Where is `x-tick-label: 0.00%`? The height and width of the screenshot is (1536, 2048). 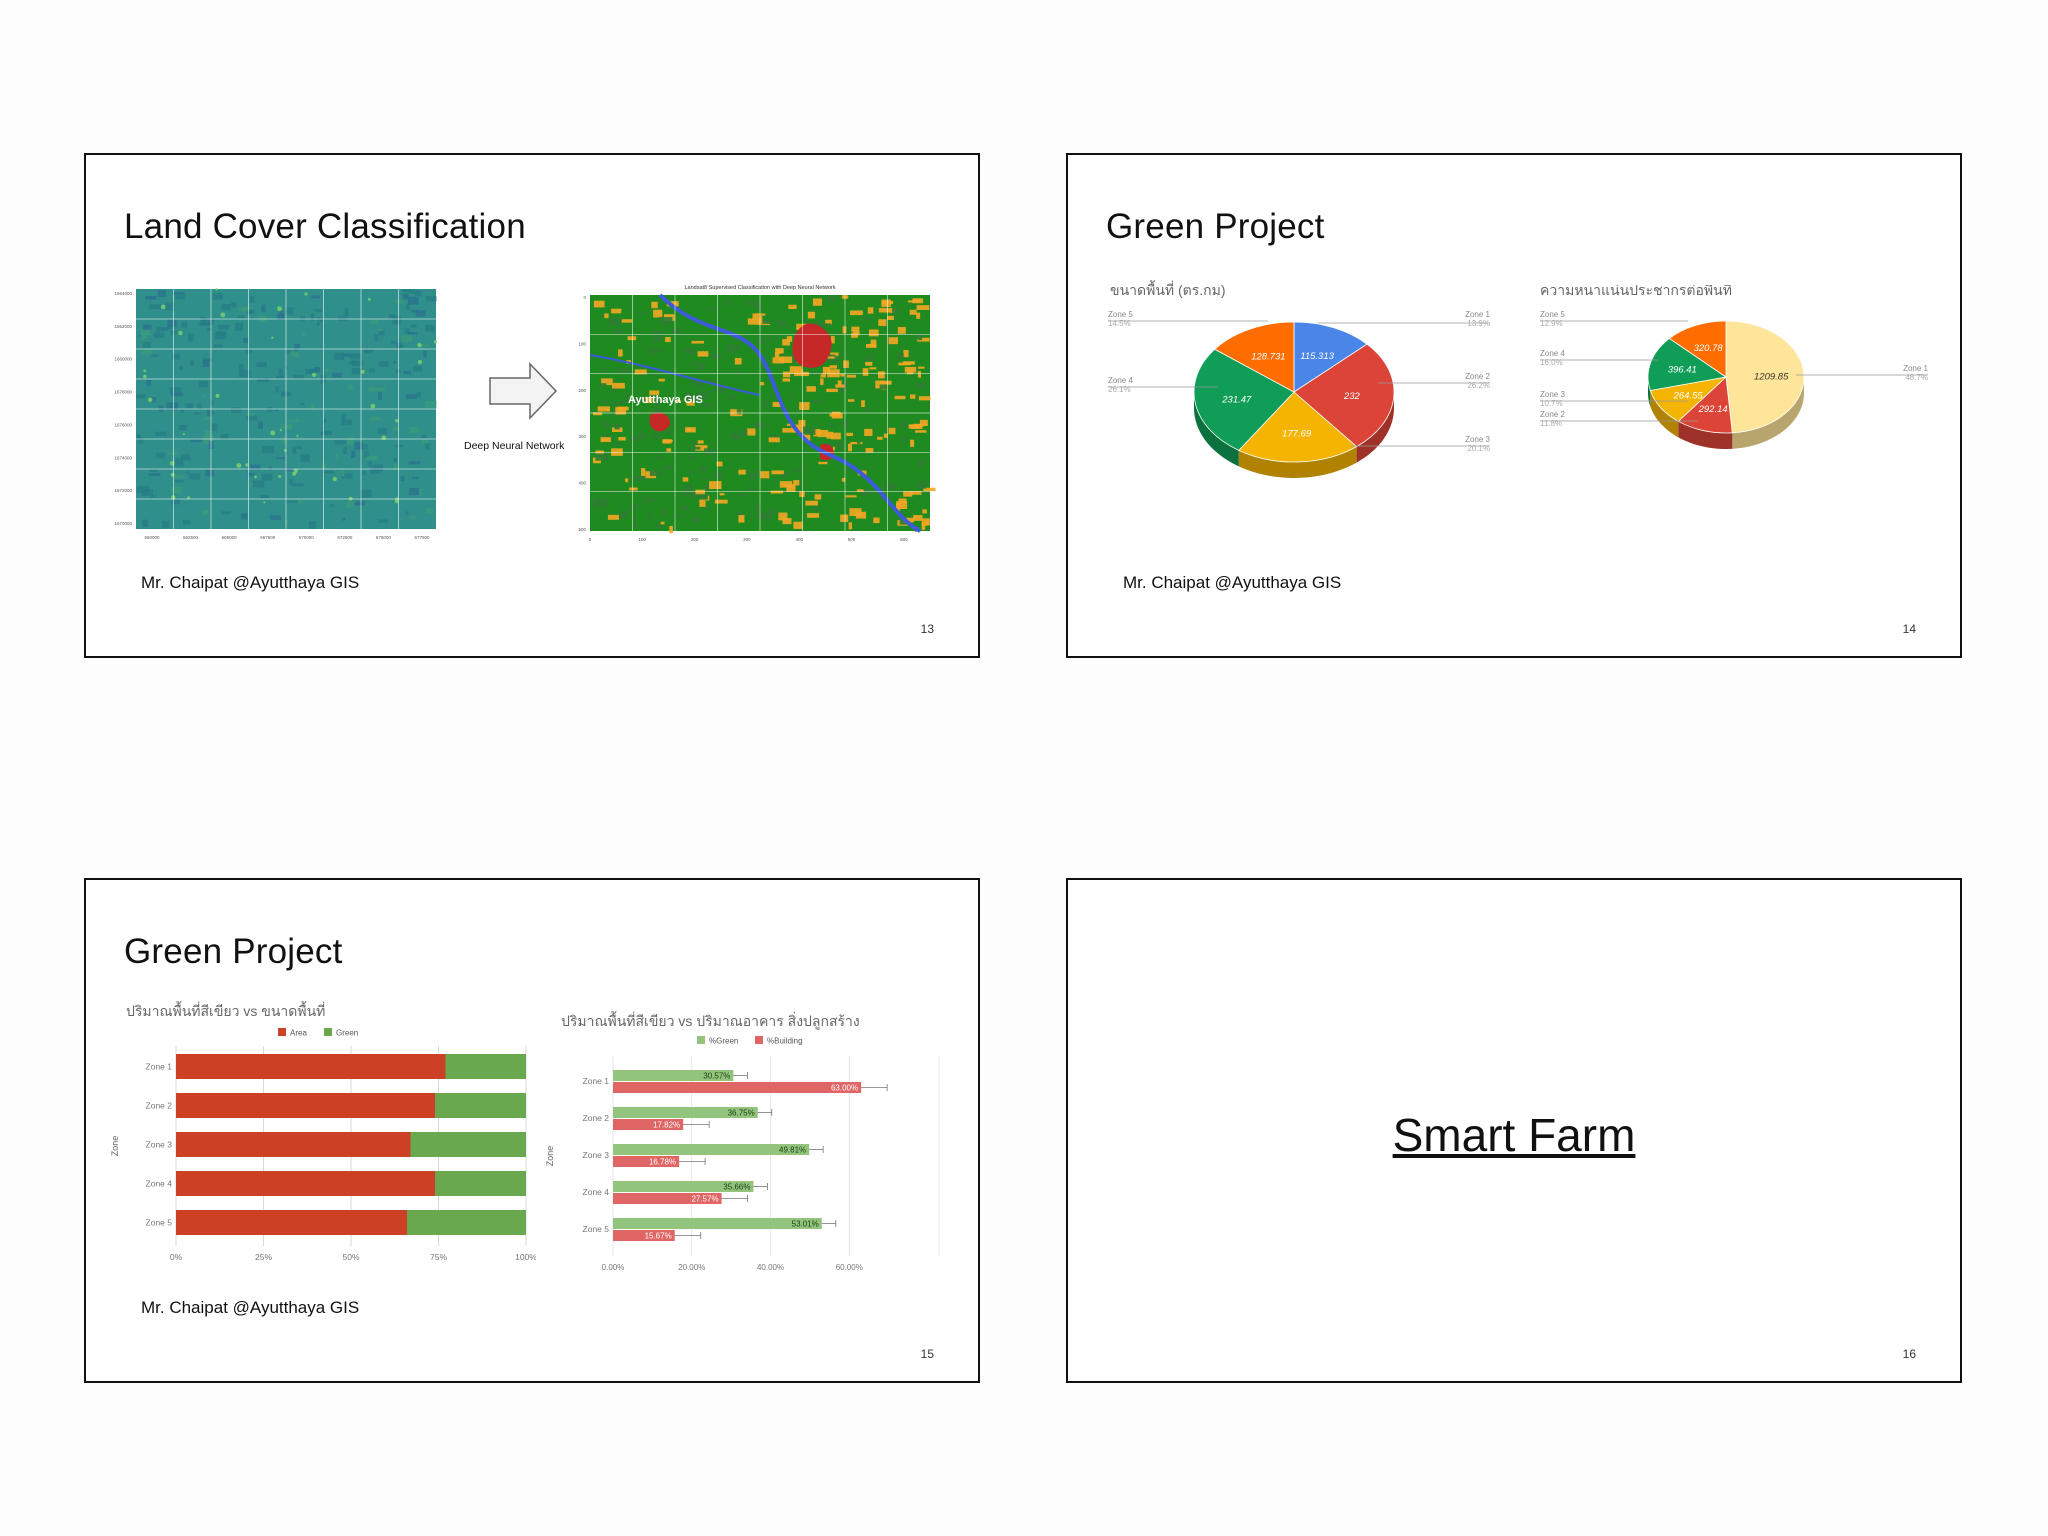
x-tick-label: 0.00% is located at coordinates (613, 1267).